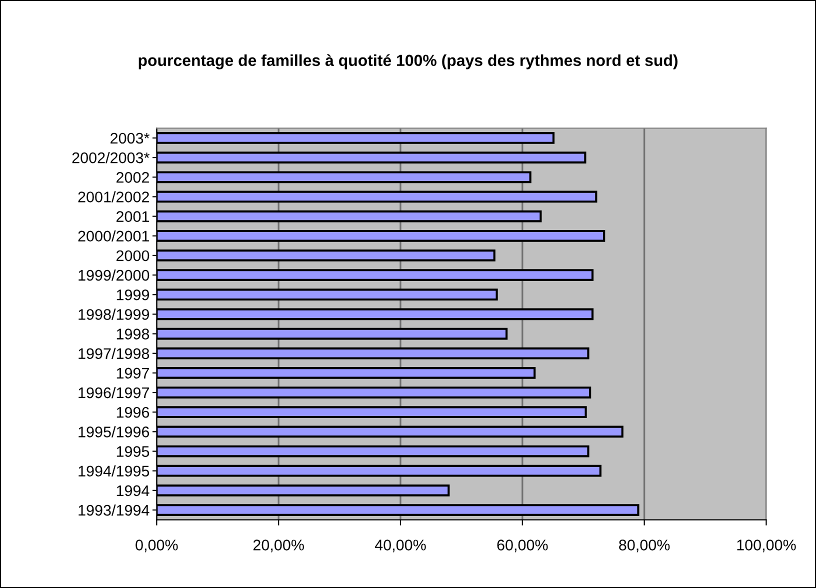 This screenshot has height=588, width=816. What do you see at coordinates (113, 236) in the screenshot?
I see `y-tick-label: 2000/2001` at bounding box center [113, 236].